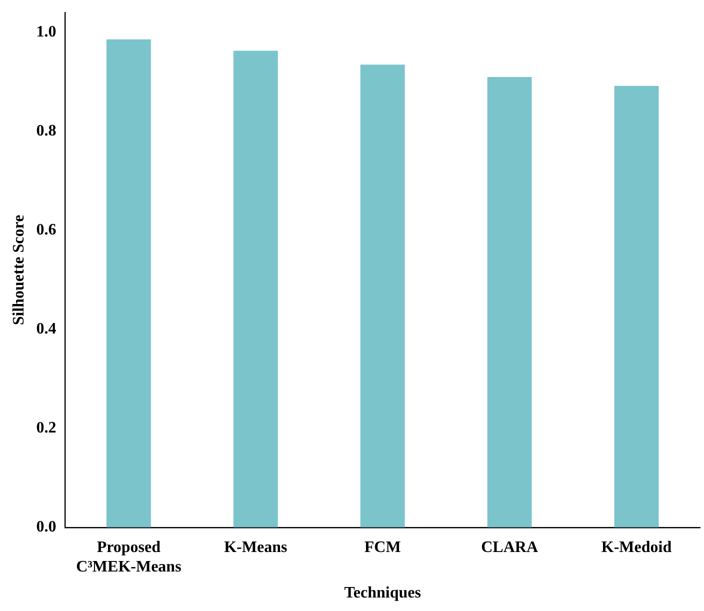 Image resolution: width=704 pixels, height=611 pixels. What do you see at coordinates (509, 547) in the screenshot?
I see `x-tick-label: CLARA` at bounding box center [509, 547].